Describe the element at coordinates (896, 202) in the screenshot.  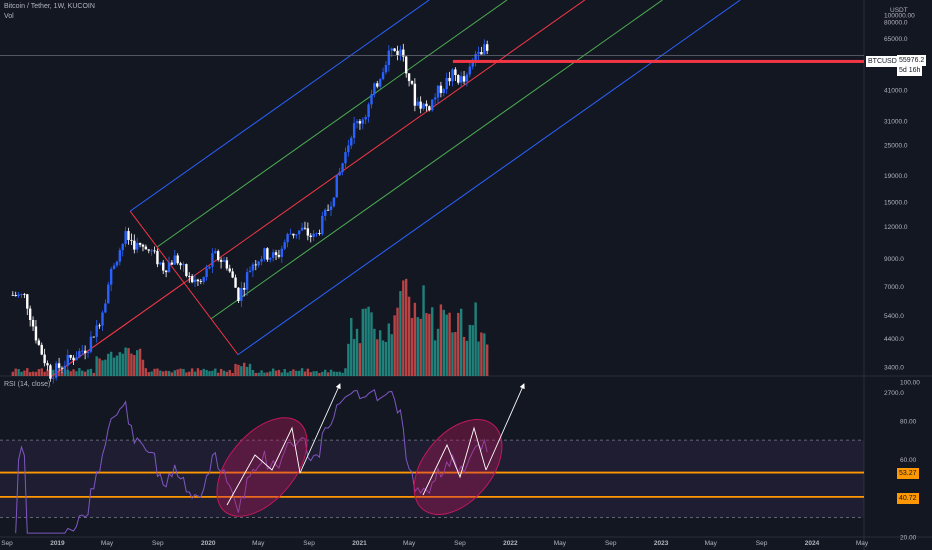
I see `price-tick-label: 15000.0` at that location.